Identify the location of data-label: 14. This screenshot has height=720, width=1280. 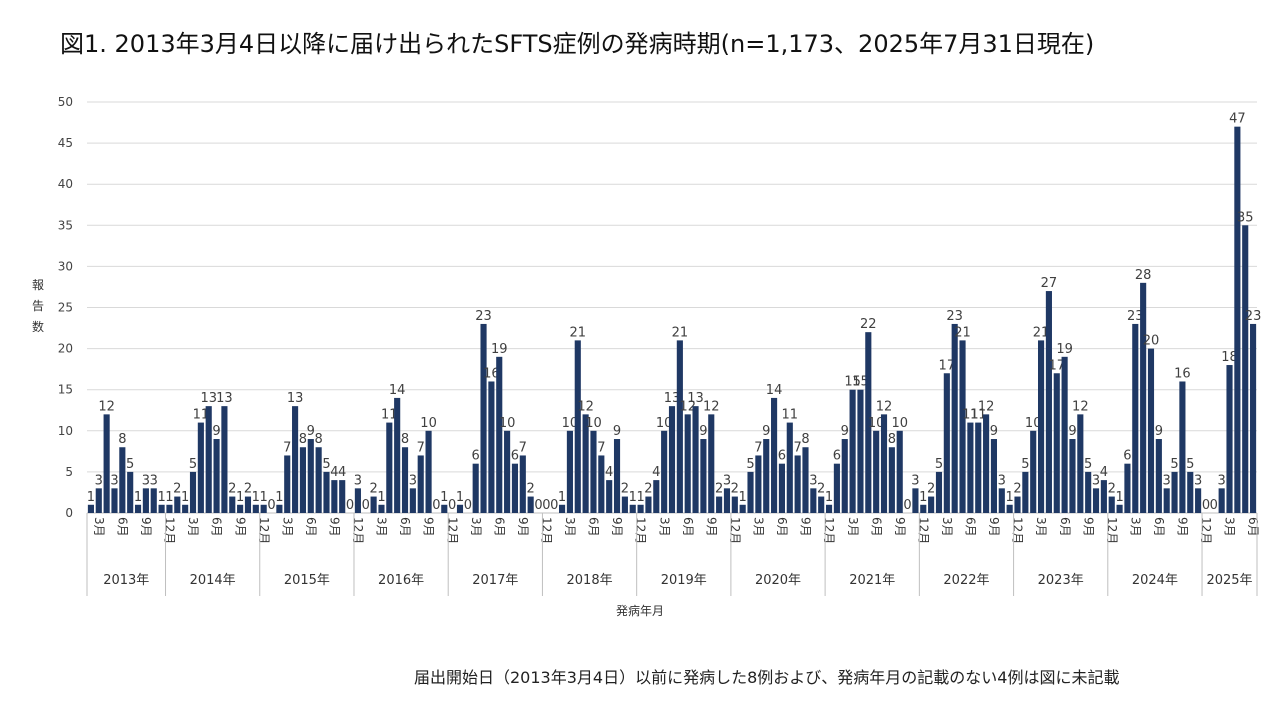
(397, 390).